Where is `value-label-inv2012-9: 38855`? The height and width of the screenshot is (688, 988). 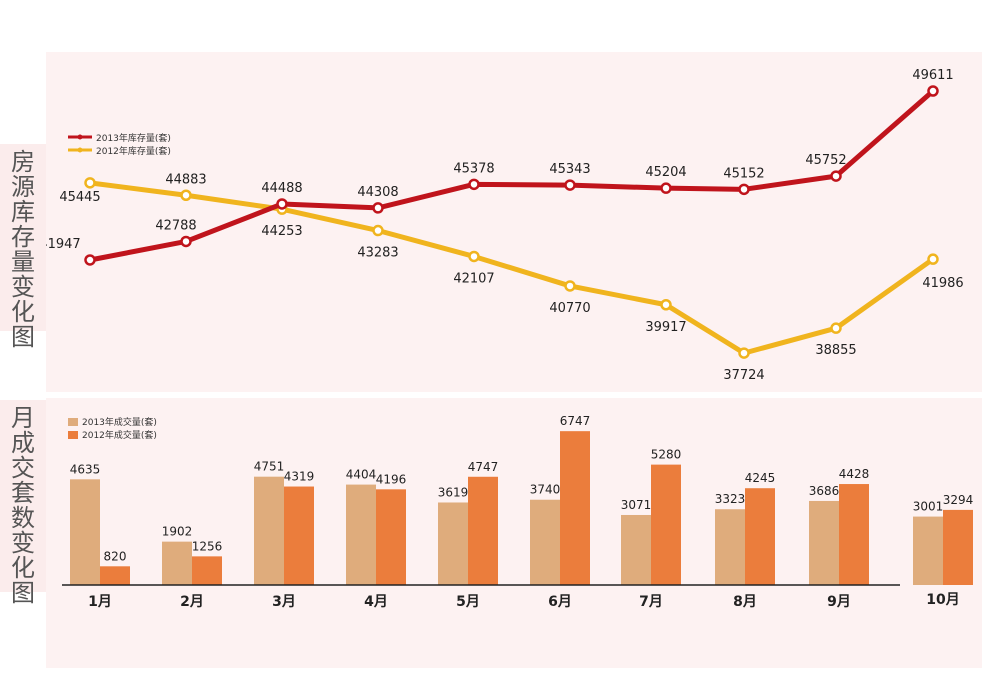
value-label-inv2012-9: 38855 is located at coordinates (835, 350).